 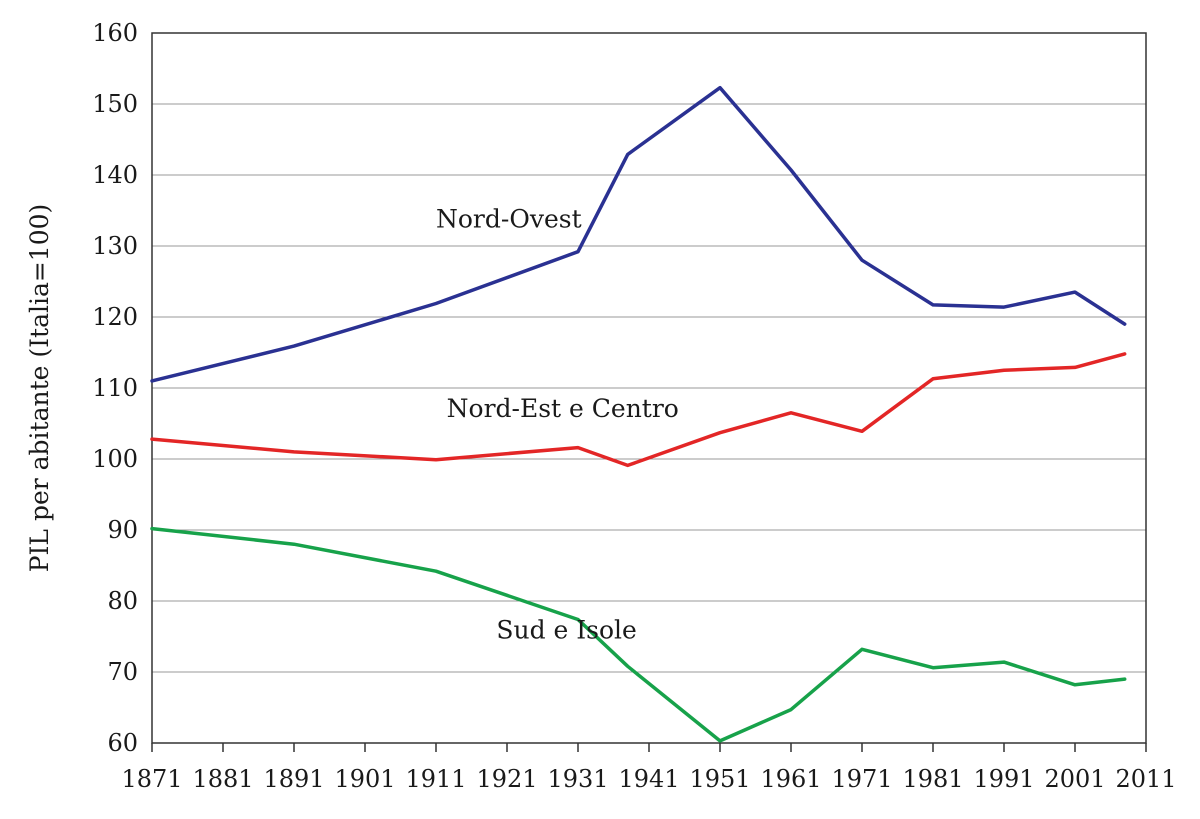 I want to click on x-tick-label: 1891, so click(x=293, y=779).